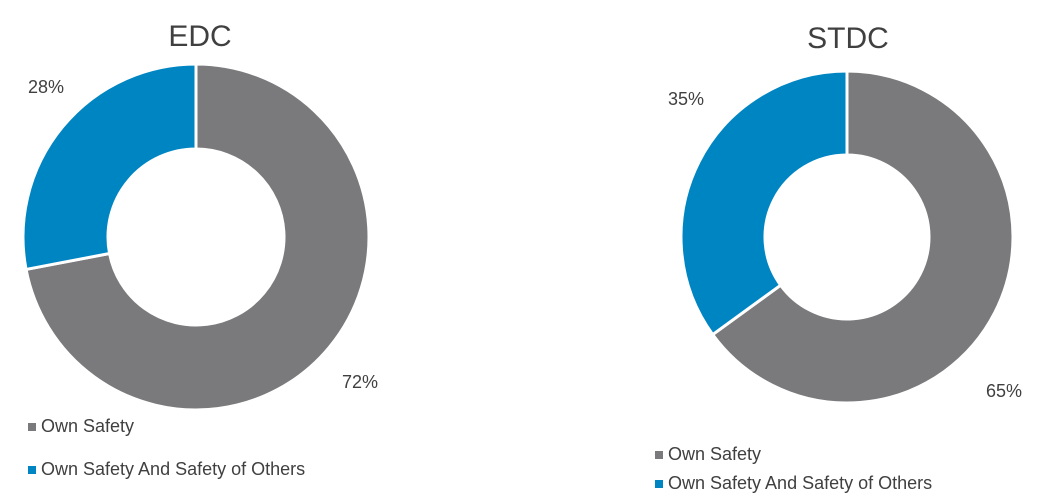  I want to click on data-label: 72%, so click(360, 382).